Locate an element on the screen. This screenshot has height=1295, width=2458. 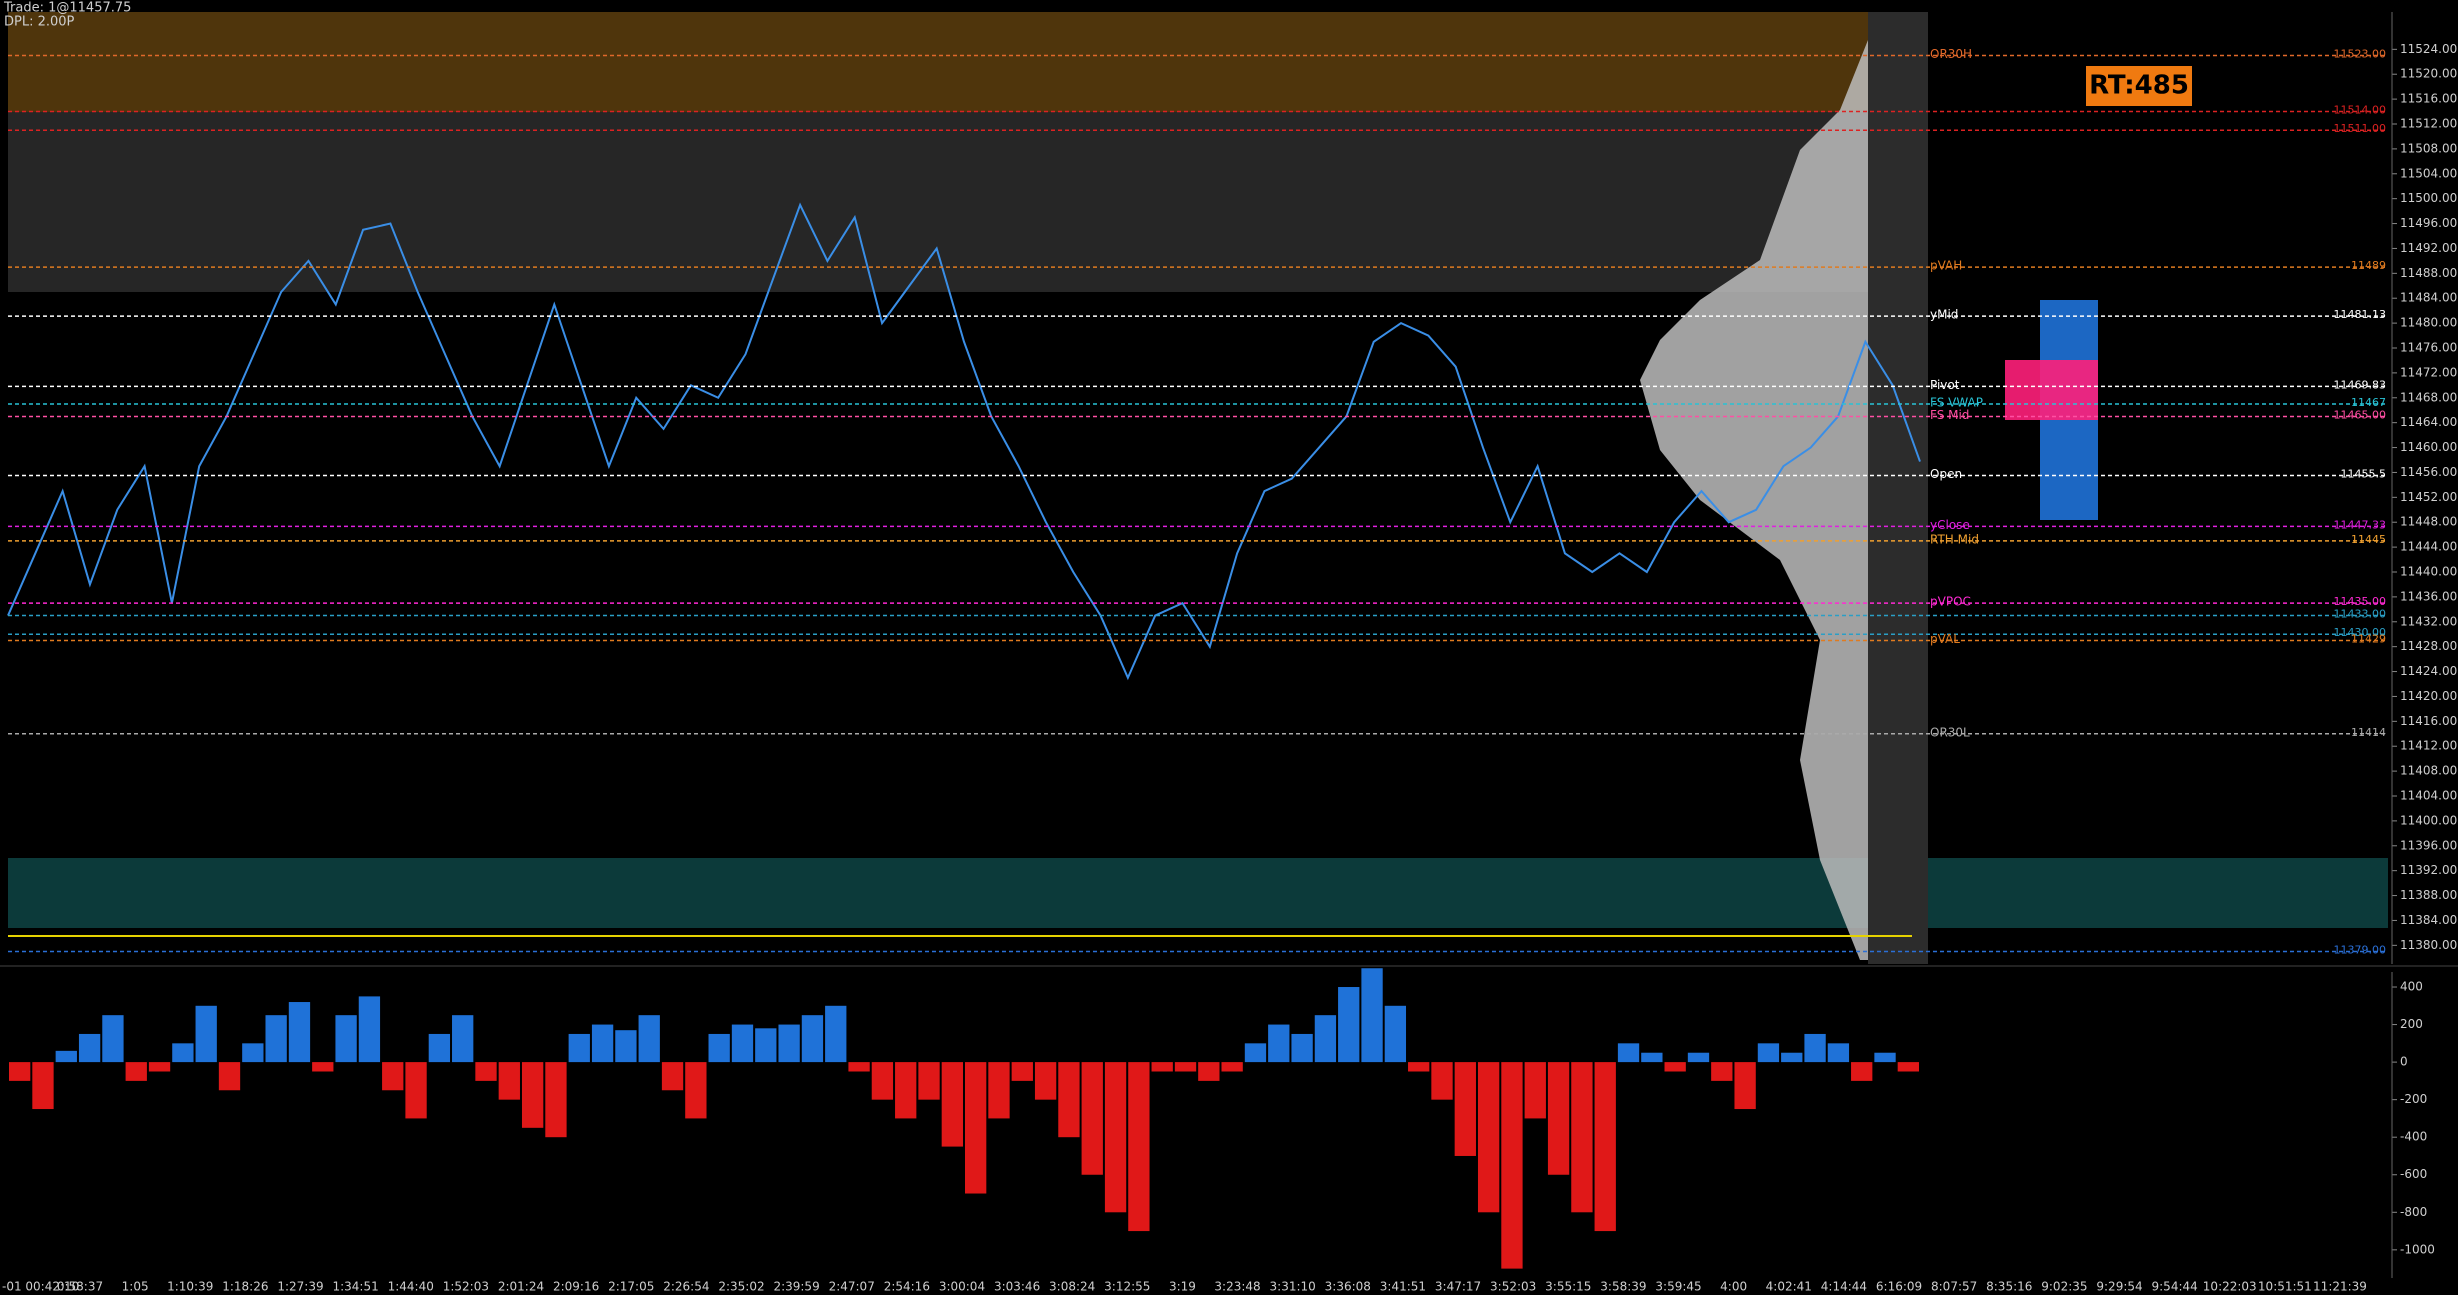
y-tick-label: 11492.00 is located at coordinates (2428, 248).